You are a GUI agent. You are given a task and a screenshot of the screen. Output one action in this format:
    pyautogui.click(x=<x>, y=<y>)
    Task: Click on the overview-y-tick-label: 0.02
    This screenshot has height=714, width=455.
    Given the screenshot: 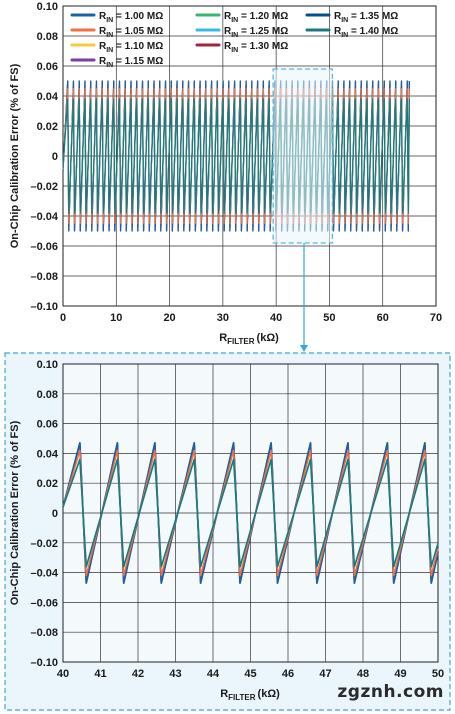 What is the action you would take?
    pyautogui.click(x=47, y=127)
    